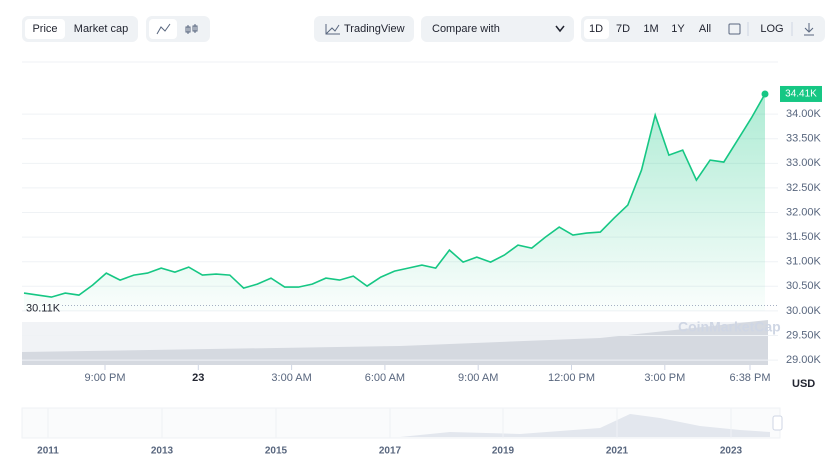 Image resolution: width=832 pixels, height=470 pixels. I want to click on year-label: 2019, so click(503, 451).